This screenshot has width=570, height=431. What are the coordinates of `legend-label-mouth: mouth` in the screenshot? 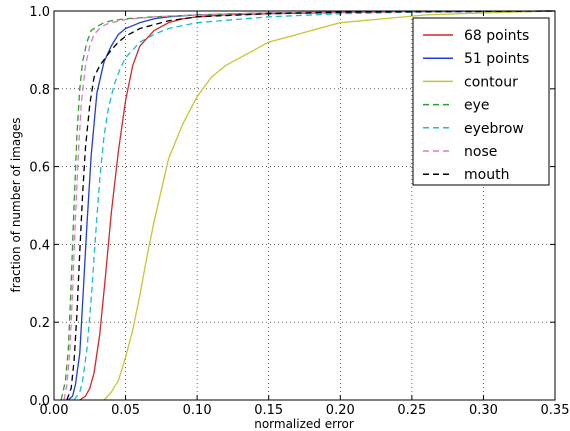 It's located at (486, 175).